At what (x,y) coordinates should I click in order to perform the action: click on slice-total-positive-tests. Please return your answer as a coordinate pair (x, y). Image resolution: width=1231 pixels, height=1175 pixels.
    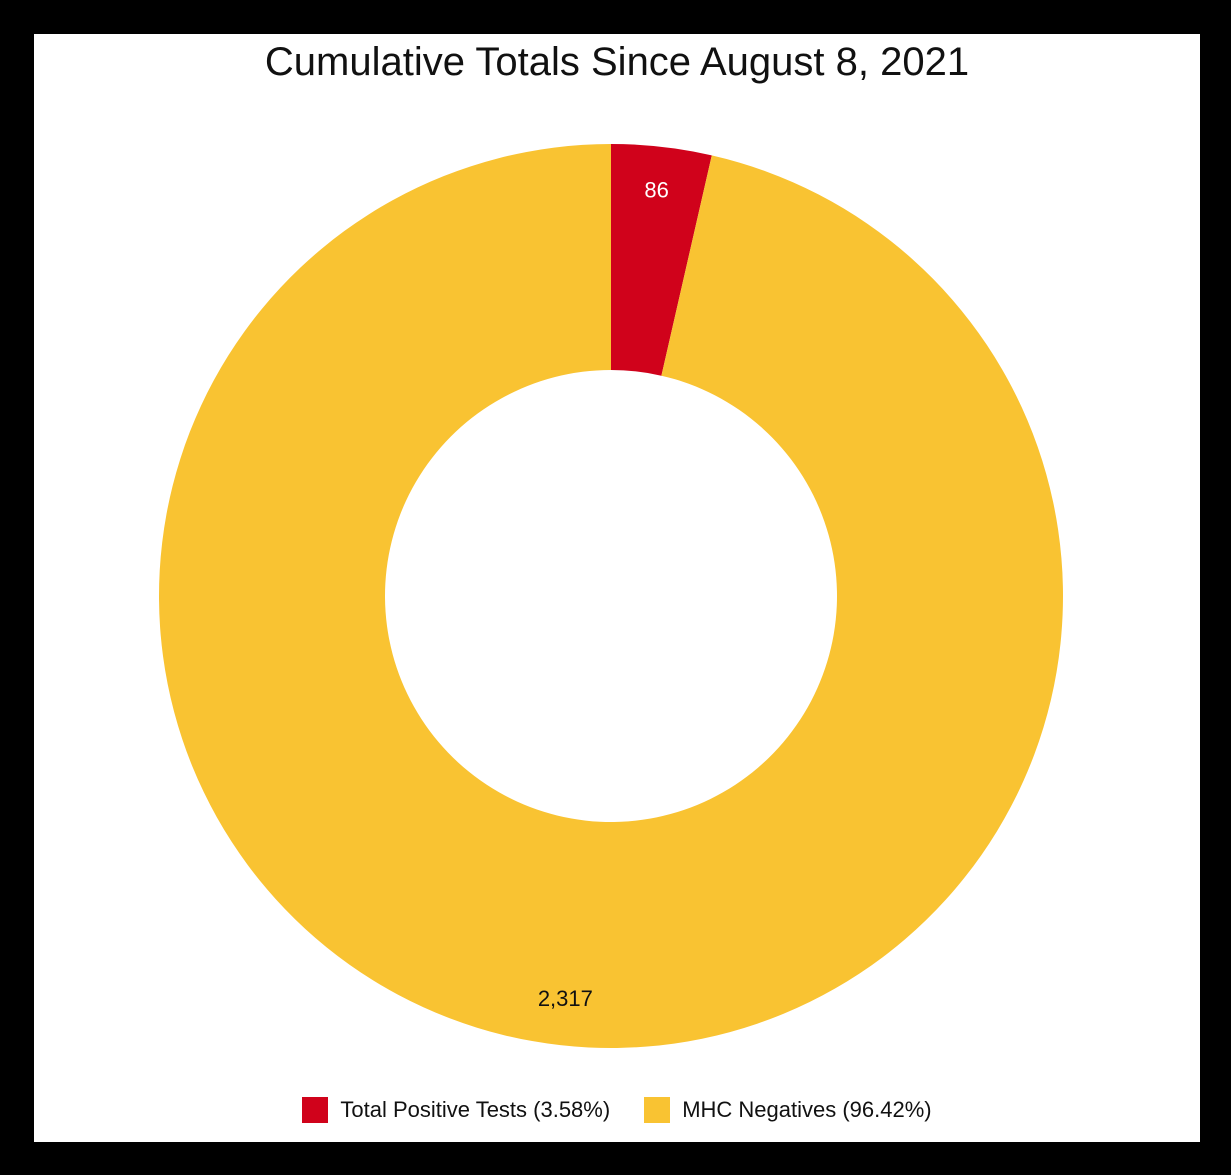
    Looking at the image, I should click on (661, 260).